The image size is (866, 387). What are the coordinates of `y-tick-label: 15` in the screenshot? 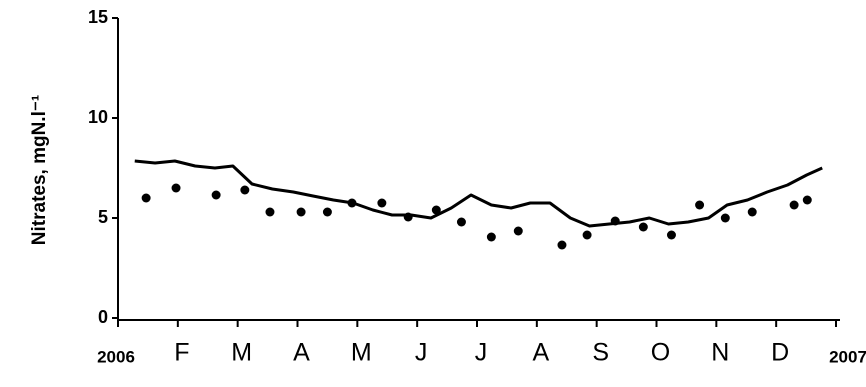 It's located at (98, 17).